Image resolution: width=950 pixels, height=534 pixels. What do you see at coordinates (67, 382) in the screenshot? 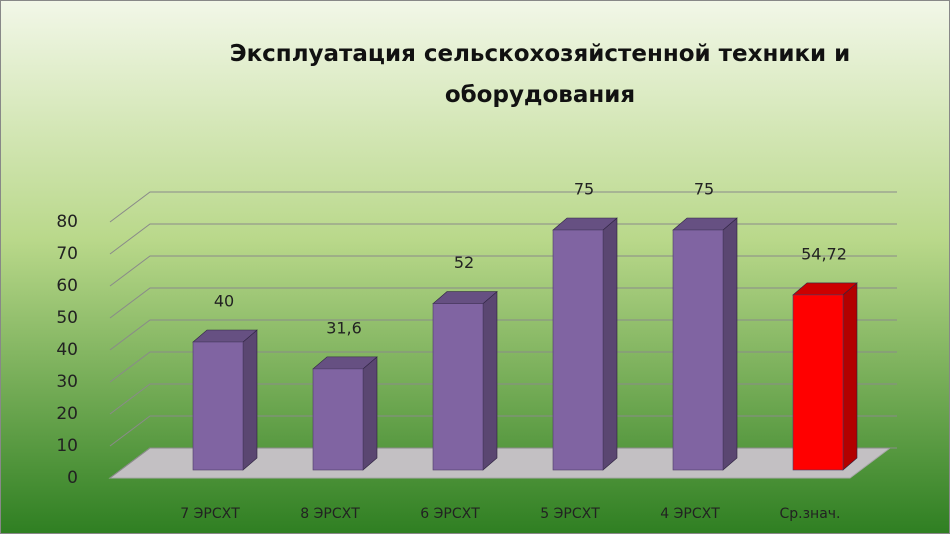
I see `y-tick-label: 30` at bounding box center [67, 382].